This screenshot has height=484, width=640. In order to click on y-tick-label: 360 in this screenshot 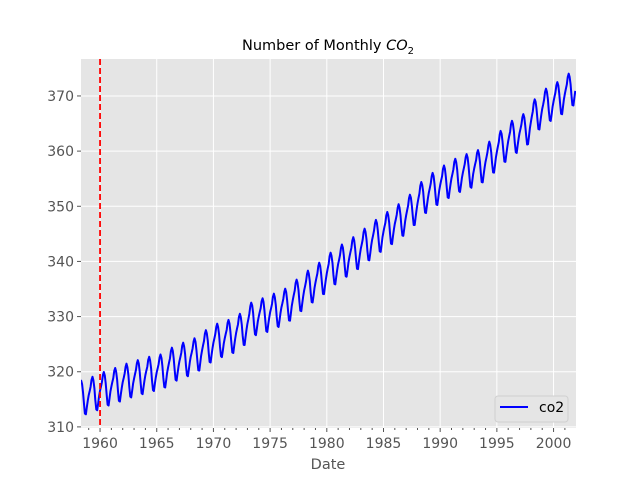, I will do `click(60, 152)`.